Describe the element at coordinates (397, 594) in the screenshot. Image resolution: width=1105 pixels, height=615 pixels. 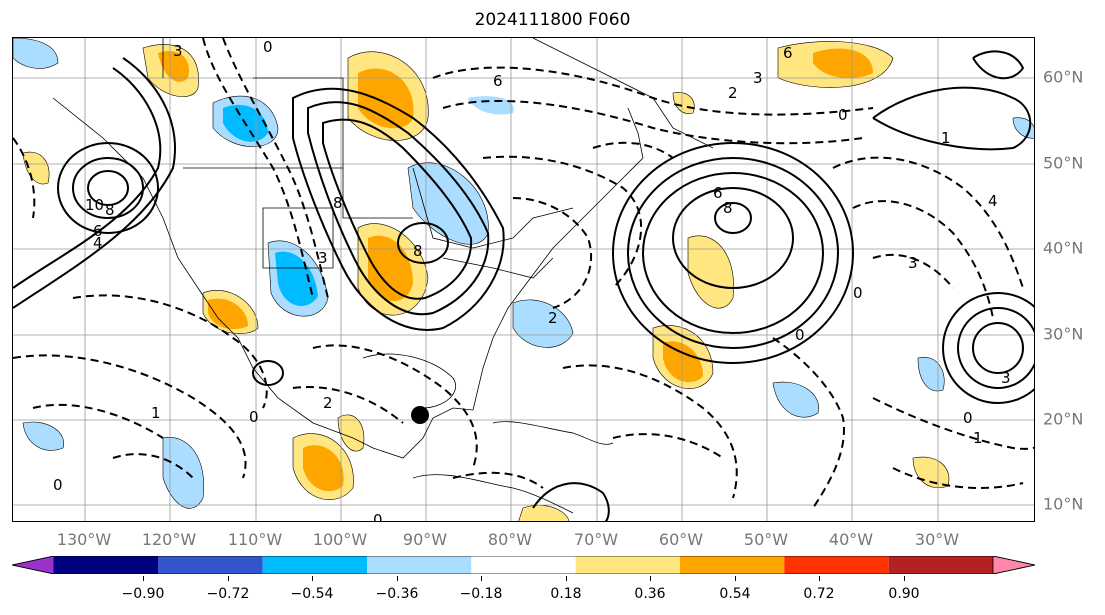
I see `colorbar-tick-label: −0.36` at that location.